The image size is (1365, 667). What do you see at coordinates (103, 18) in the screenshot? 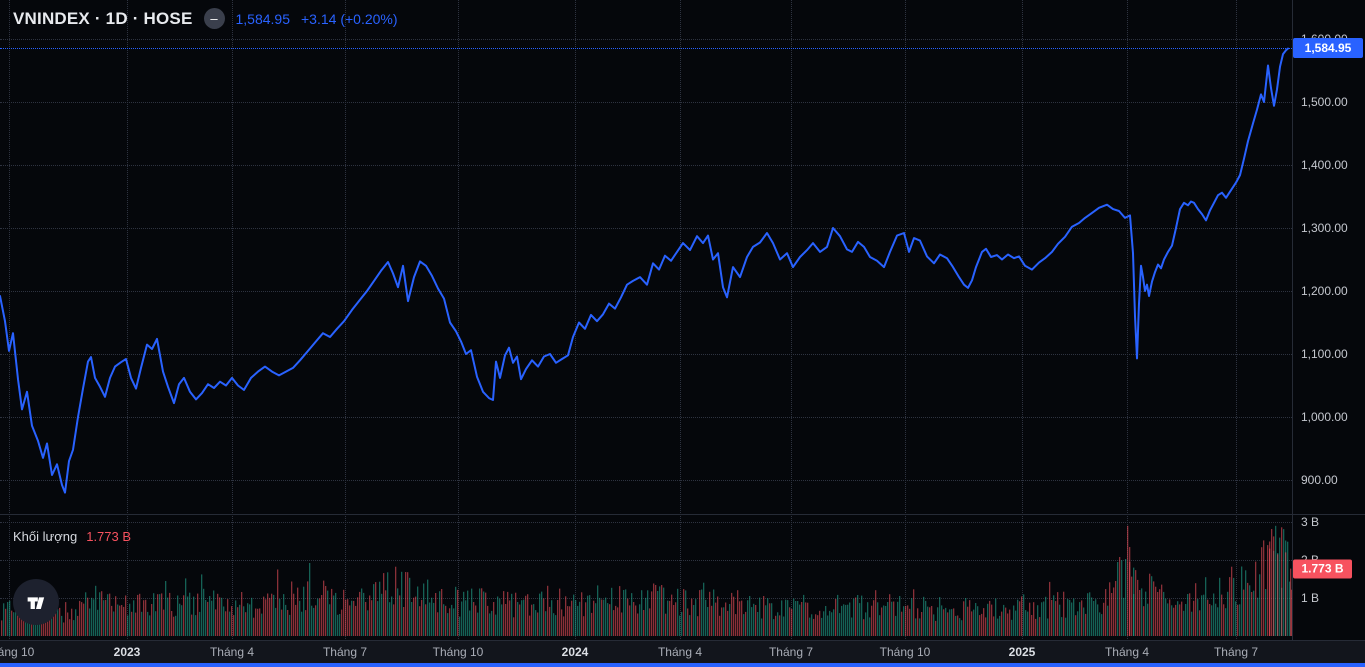
I see `symbol-title: VNINDEX · 1D · HOSE` at bounding box center [103, 18].